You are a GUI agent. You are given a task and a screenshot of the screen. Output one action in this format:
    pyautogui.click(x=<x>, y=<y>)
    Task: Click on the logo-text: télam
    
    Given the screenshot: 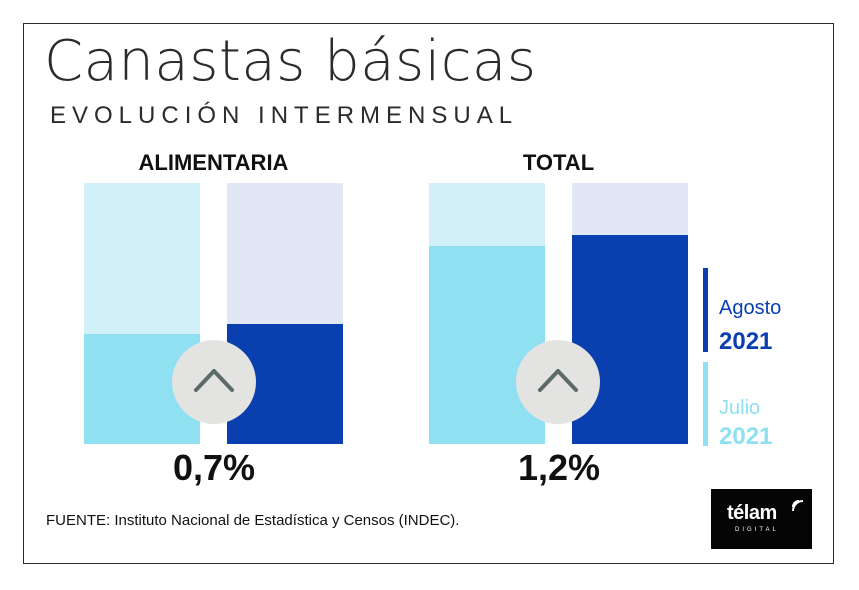 What is the action you would take?
    pyautogui.click(x=752, y=513)
    